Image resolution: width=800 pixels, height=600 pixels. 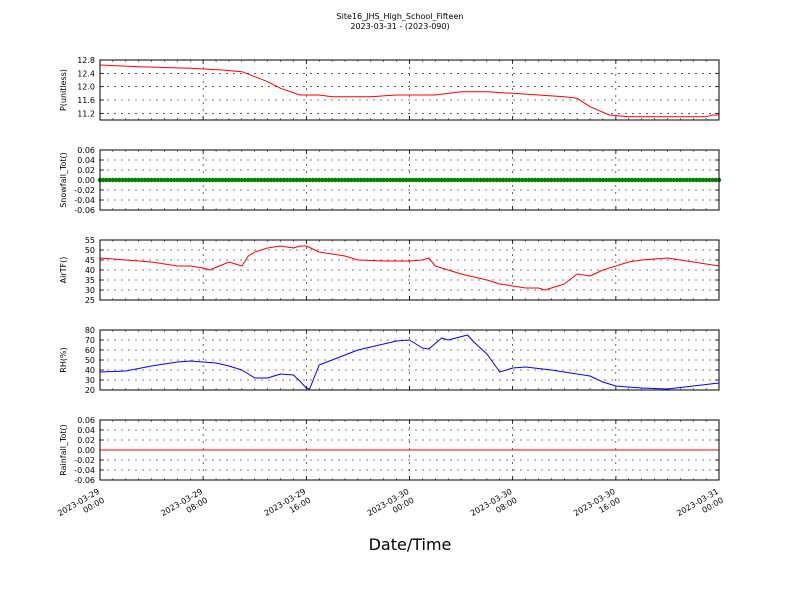 I want to click on y-tick-label: 40, so click(x=90, y=370).